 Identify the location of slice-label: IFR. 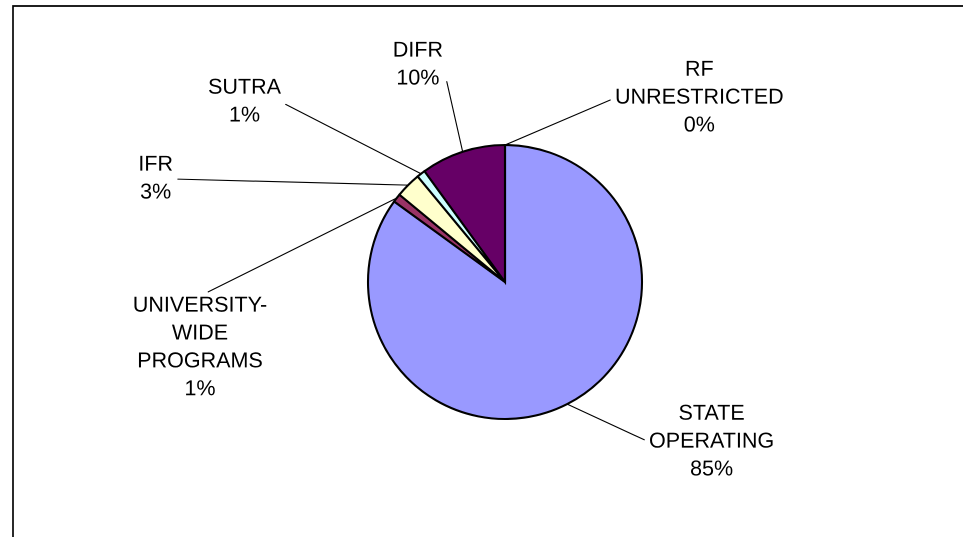
(156, 163).